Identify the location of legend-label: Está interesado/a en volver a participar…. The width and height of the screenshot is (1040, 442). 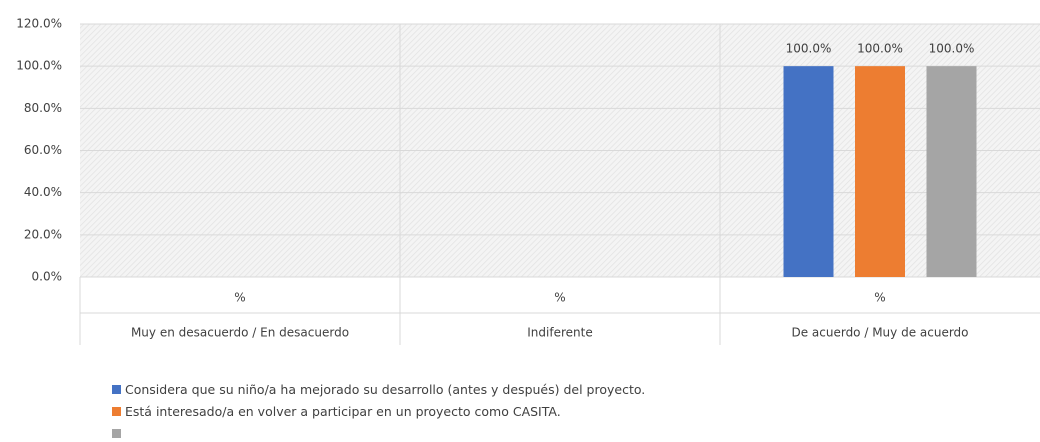
(343, 411).